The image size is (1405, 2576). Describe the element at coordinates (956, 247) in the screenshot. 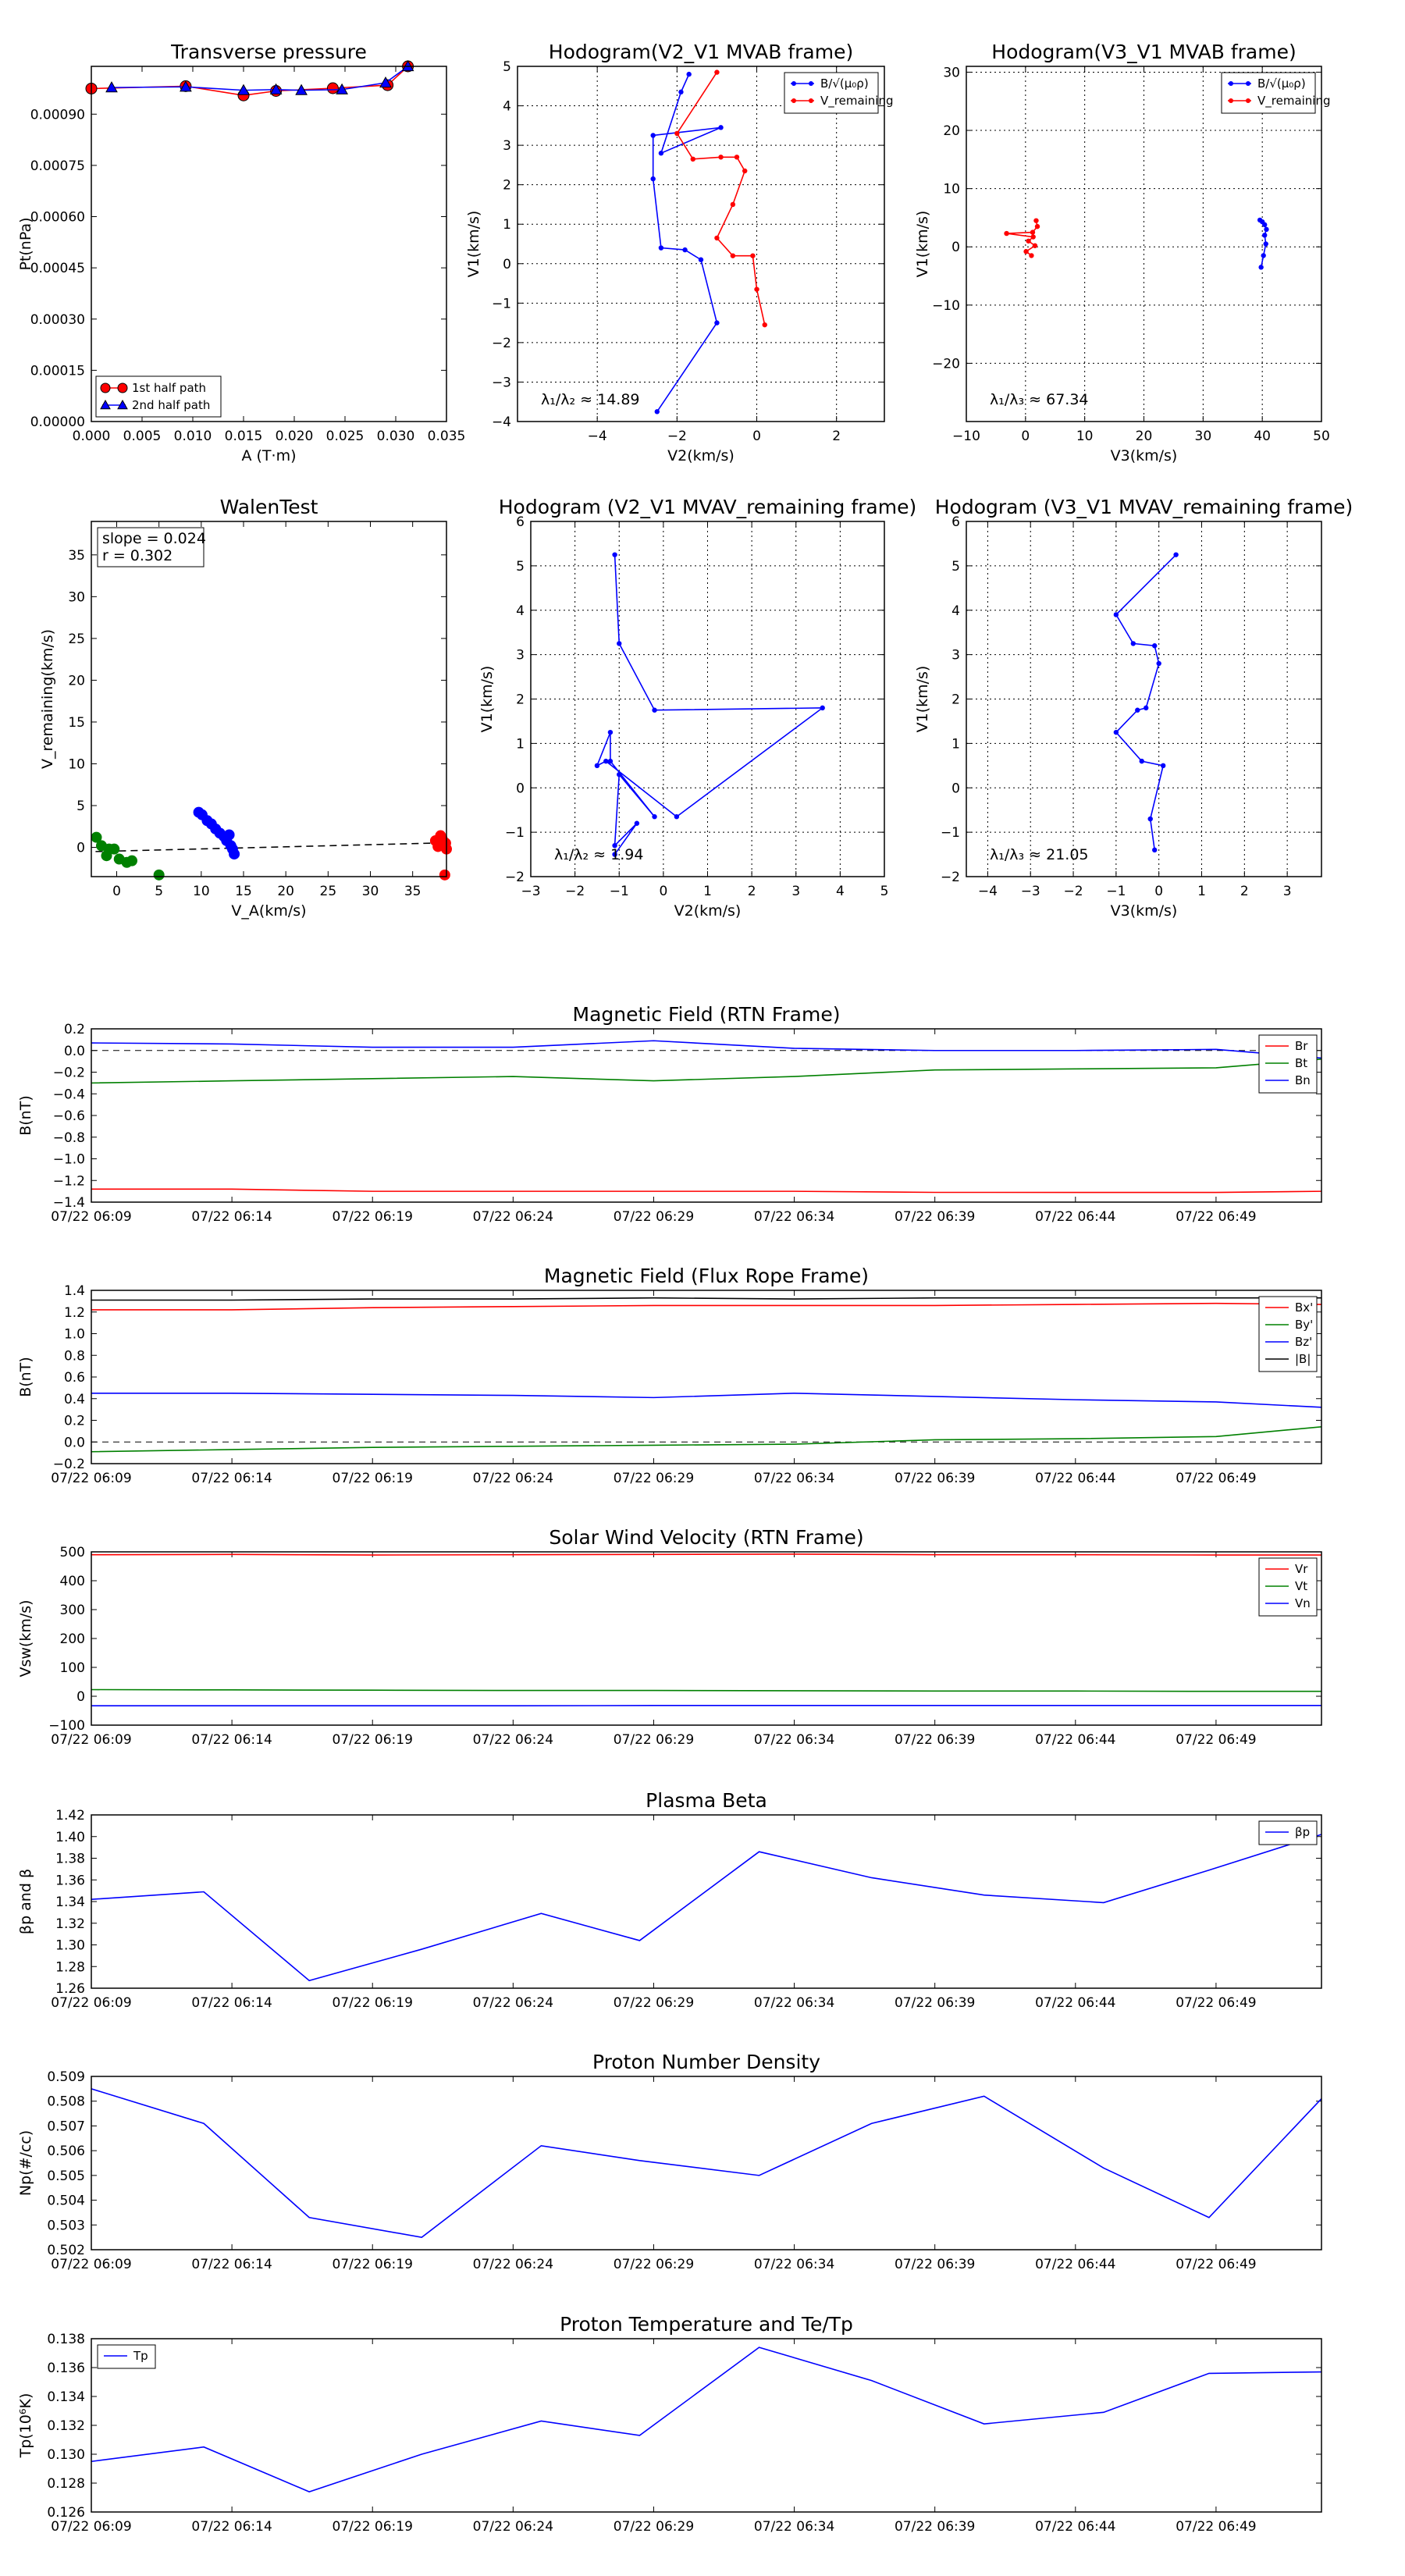

I see `hodogram-v3-v1-mvab-ytick-label: 0` at that location.